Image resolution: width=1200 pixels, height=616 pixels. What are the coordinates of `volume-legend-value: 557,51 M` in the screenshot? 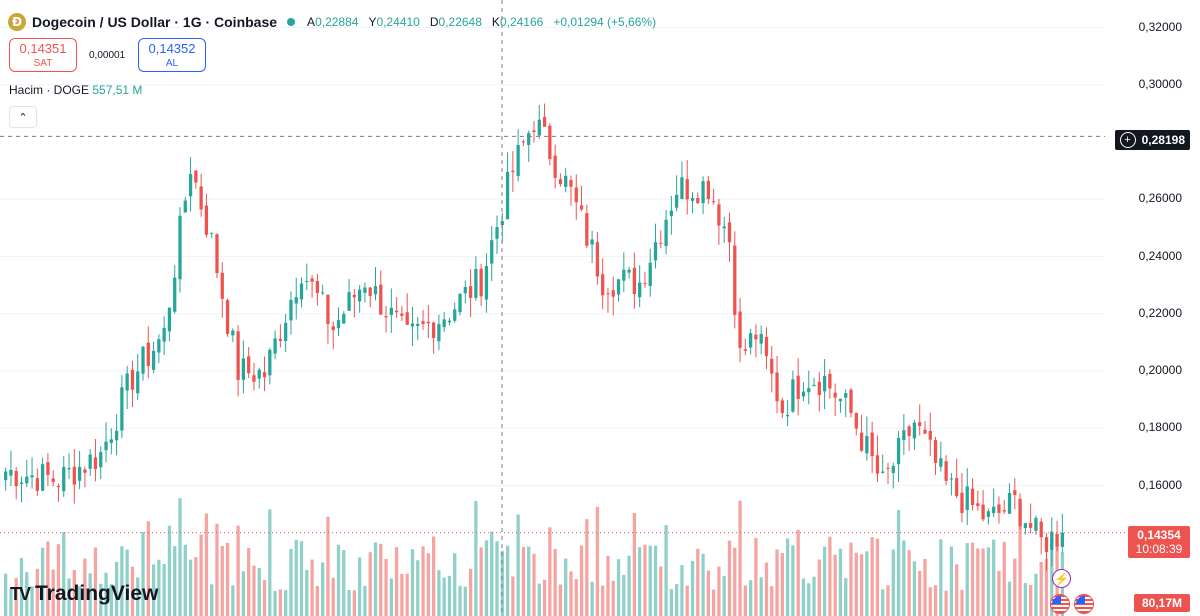 It's located at (117, 90).